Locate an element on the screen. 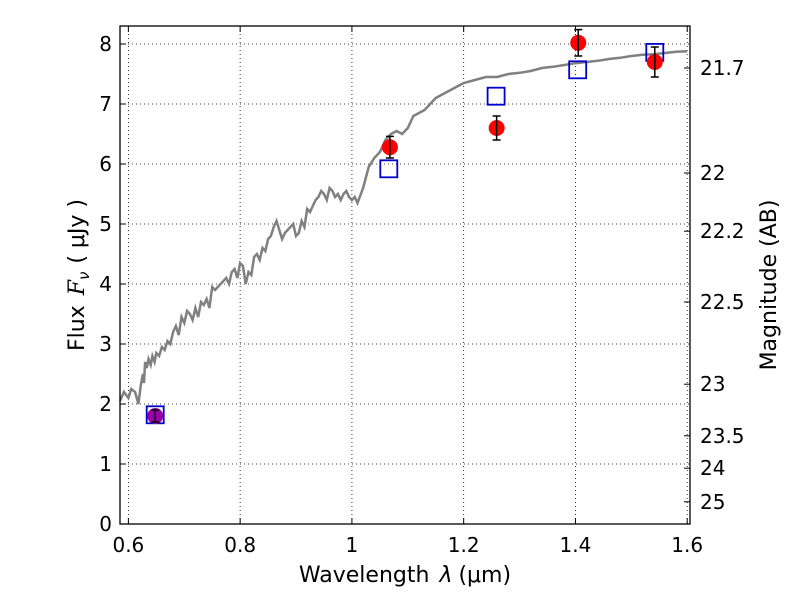  y-tick-label: 6 is located at coordinates (105, 164).